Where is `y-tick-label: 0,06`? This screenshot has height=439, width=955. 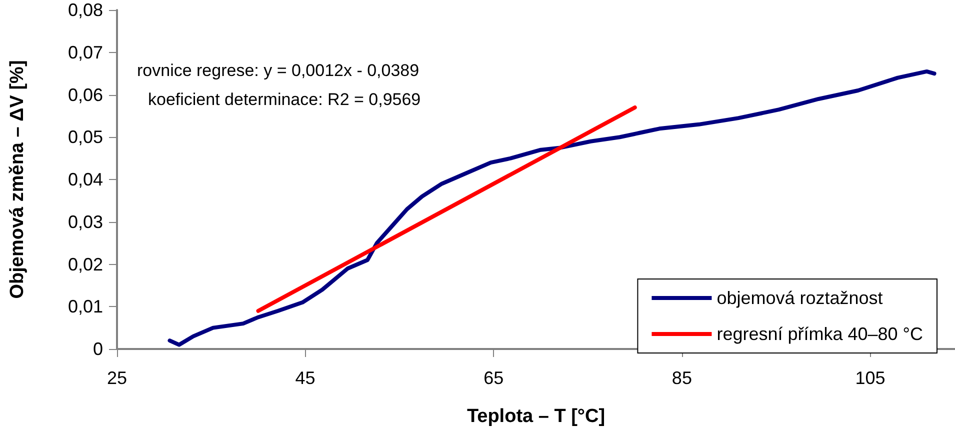 y-tick-label: 0,06 is located at coordinates (85, 94).